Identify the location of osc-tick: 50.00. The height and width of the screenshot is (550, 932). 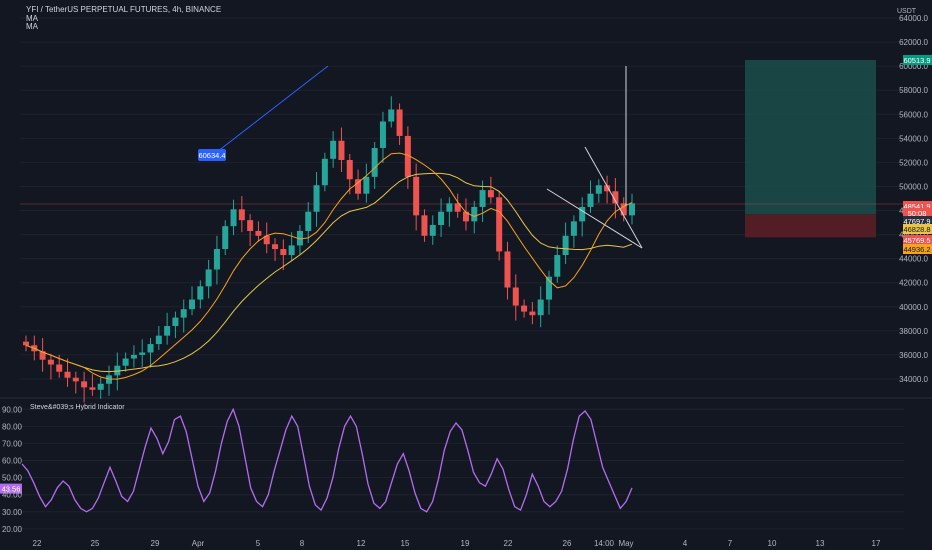
(12, 478).